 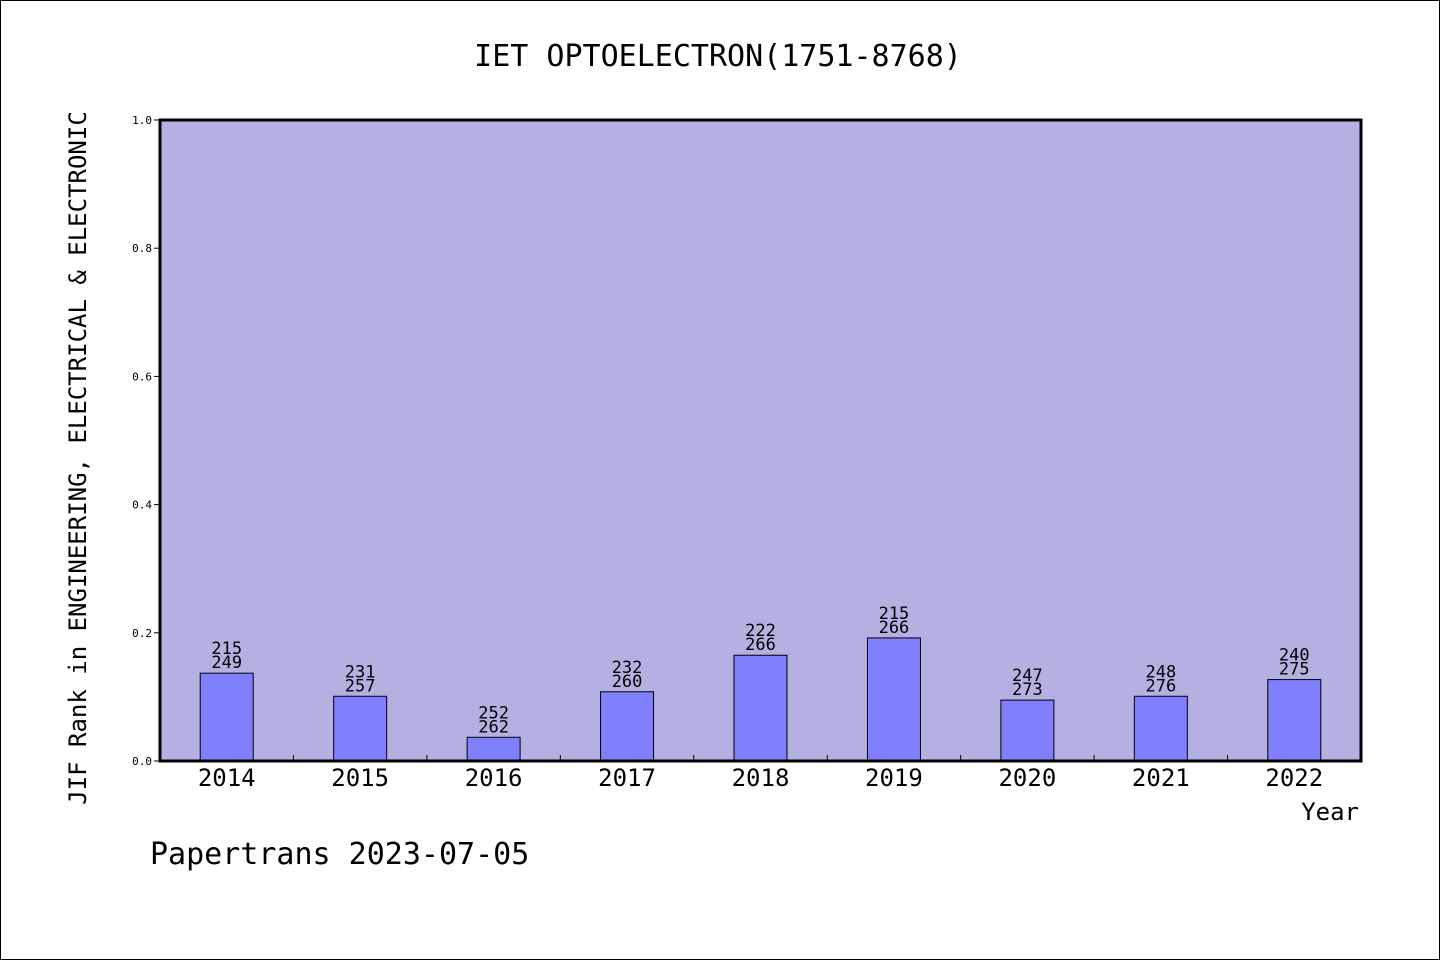 What do you see at coordinates (142, 505) in the screenshot?
I see `y-tick-label: 0.4` at bounding box center [142, 505].